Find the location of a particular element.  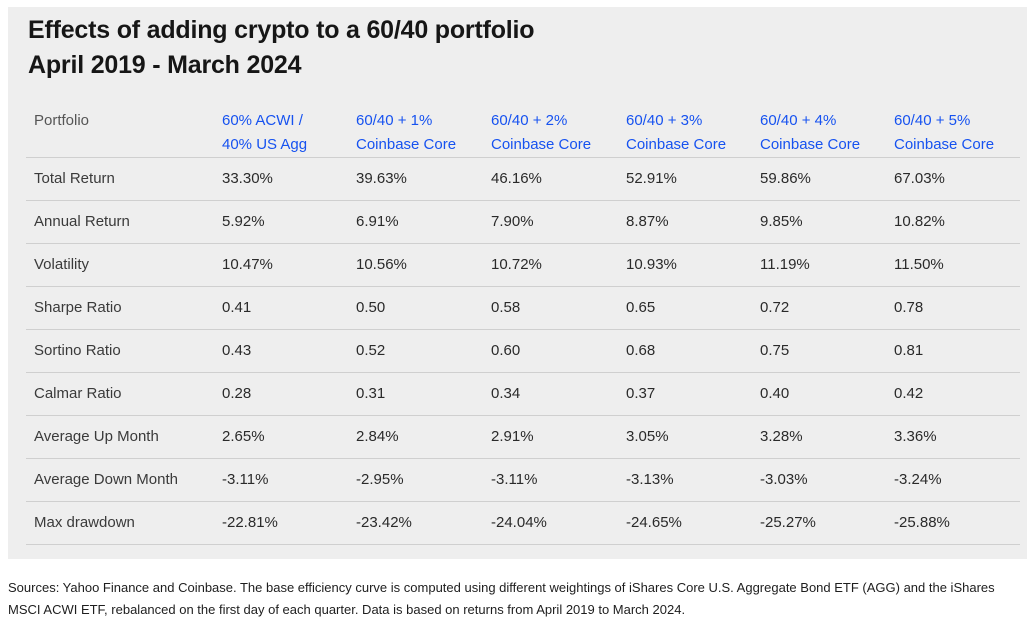

table-cell: -22.81% is located at coordinates (281, 523).